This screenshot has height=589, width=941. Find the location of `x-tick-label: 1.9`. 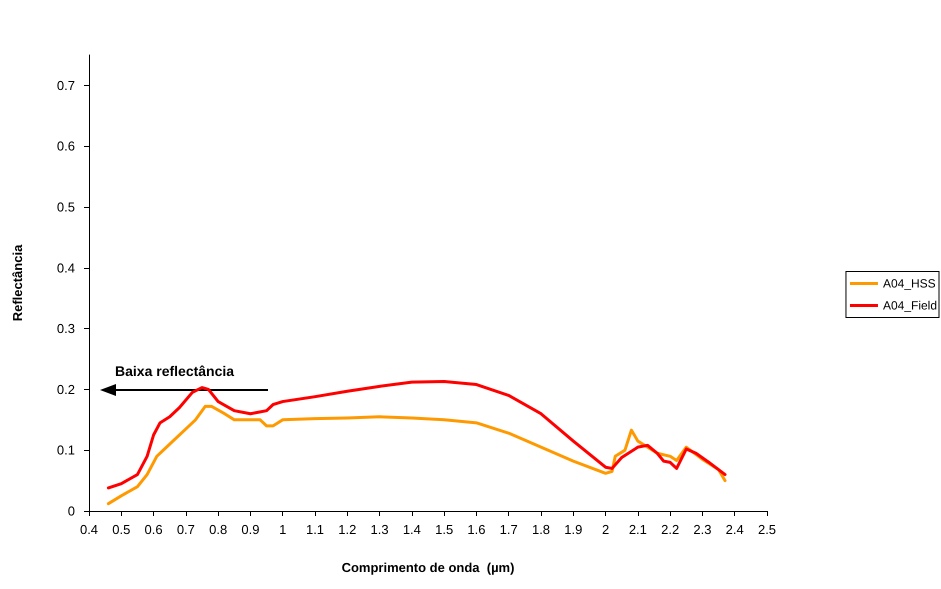

x-tick-label: 1.9 is located at coordinates (573, 529).